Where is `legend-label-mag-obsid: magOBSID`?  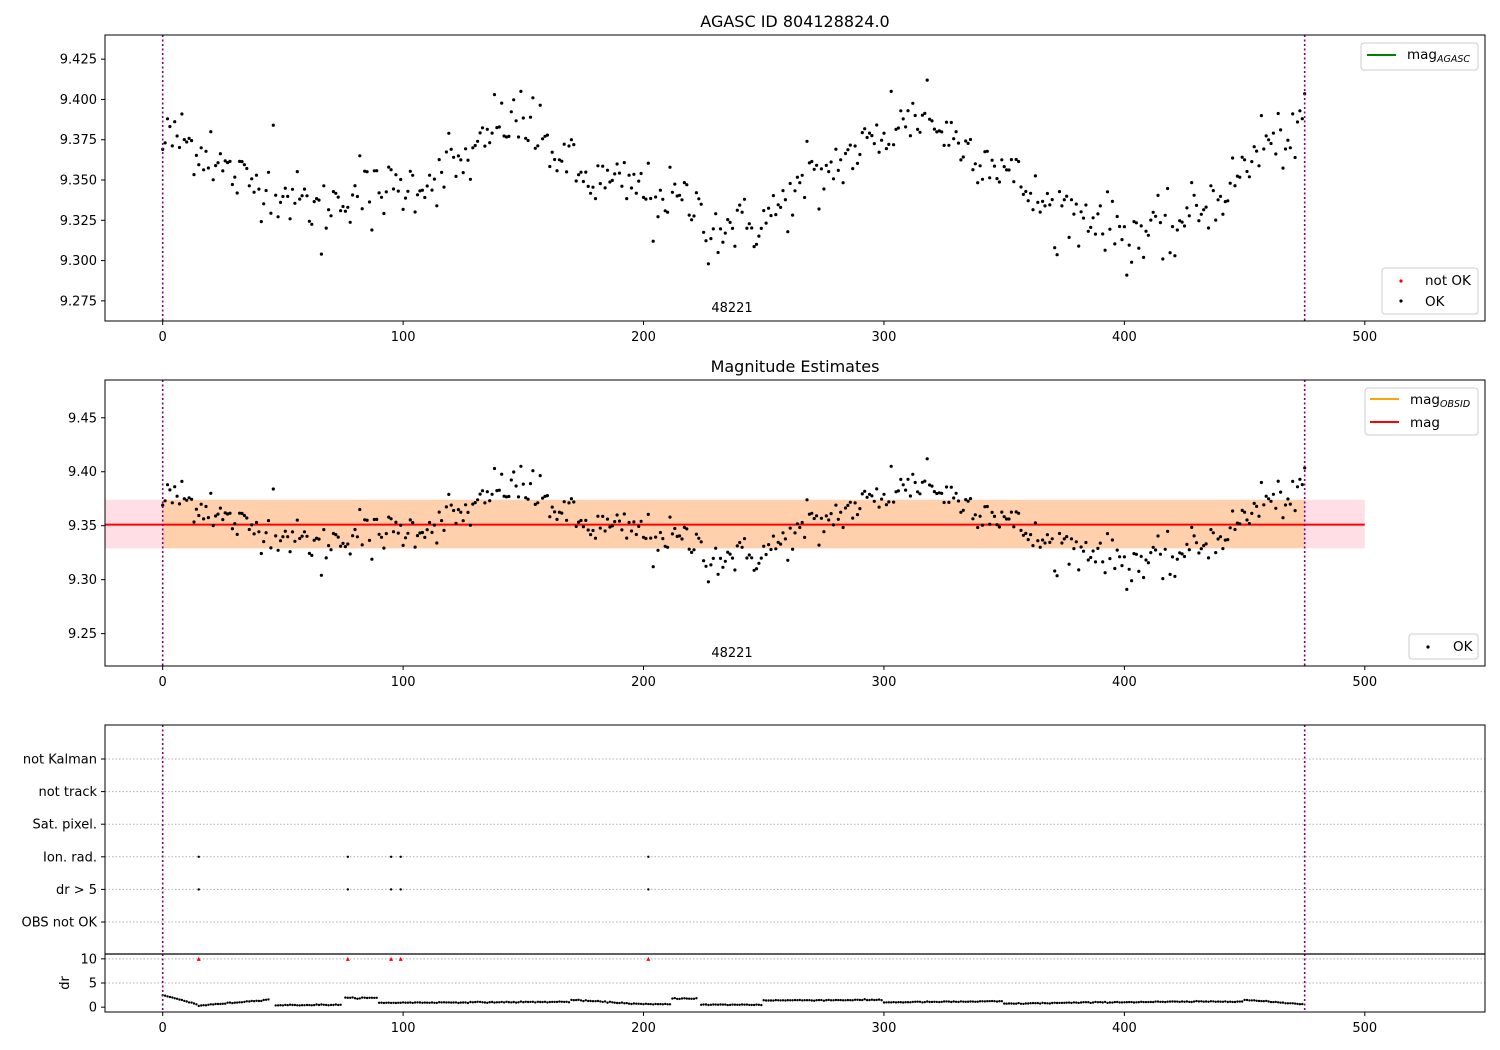 legend-label-mag-obsid: magOBSID is located at coordinates (1440, 401).